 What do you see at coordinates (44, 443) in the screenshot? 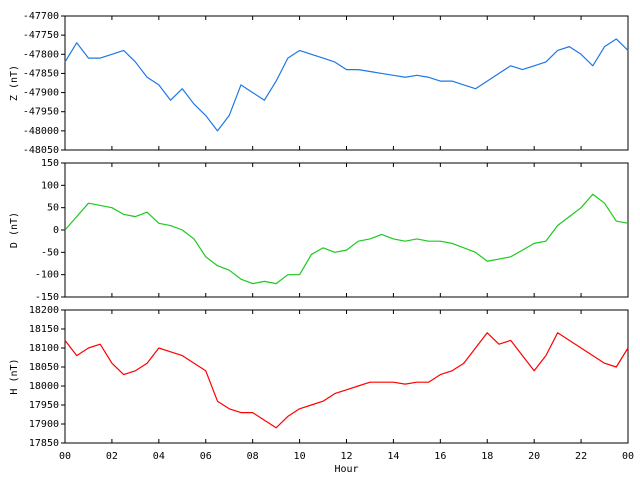
I see `y-tick-label: 17850` at bounding box center [44, 443].